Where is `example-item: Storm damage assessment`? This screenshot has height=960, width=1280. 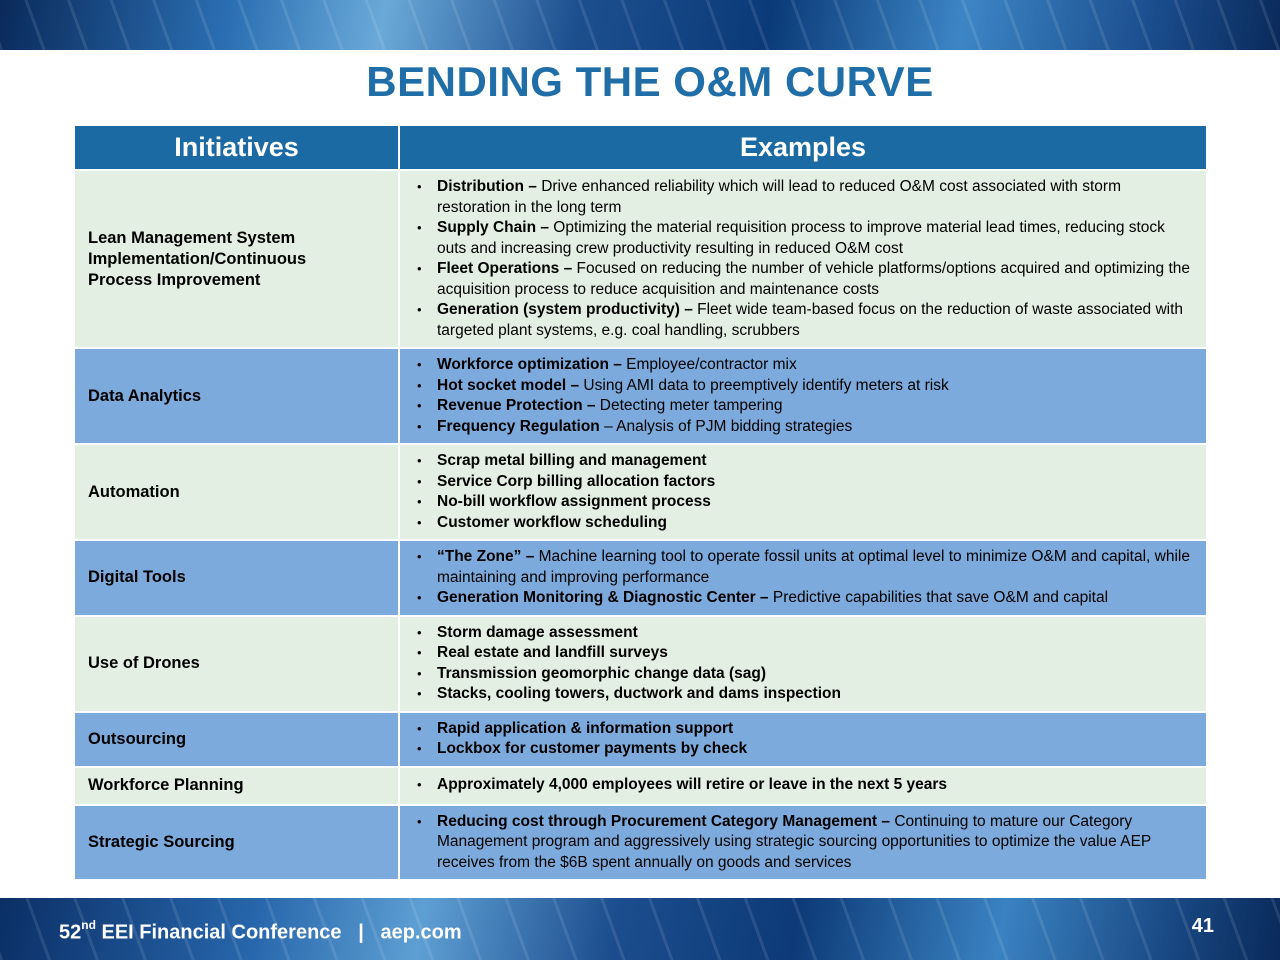
example-item: Storm damage assessment is located at coordinates (804, 633).